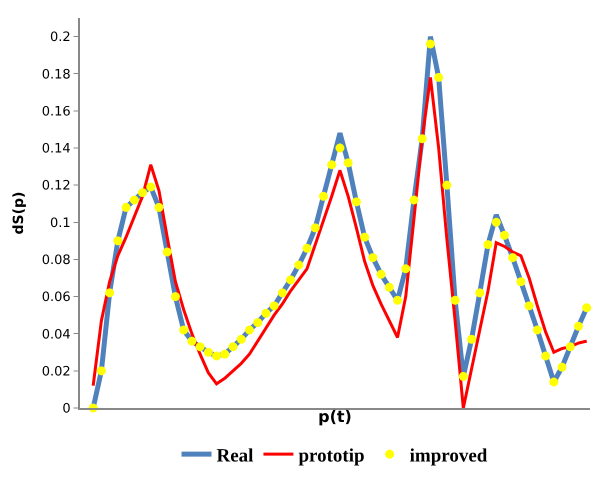 The height and width of the screenshot is (483, 596). What do you see at coordinates (60, 223) in the screenshot?
I see `y-tick-label: 0.1` at bounding box center [60, 223].